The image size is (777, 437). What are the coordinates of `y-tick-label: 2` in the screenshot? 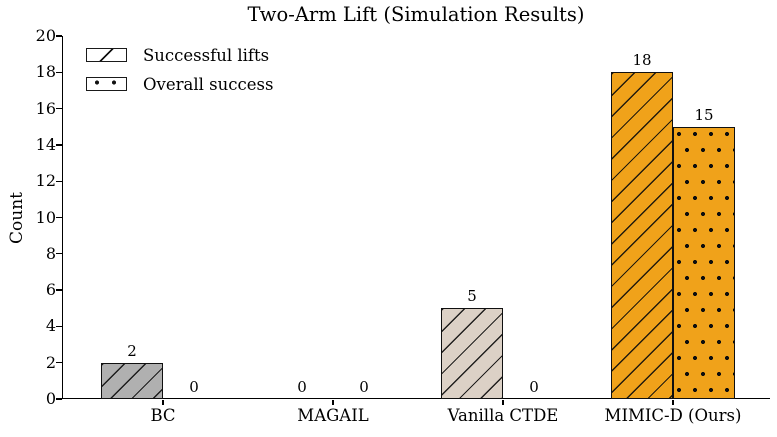 It's located at (50, 362).